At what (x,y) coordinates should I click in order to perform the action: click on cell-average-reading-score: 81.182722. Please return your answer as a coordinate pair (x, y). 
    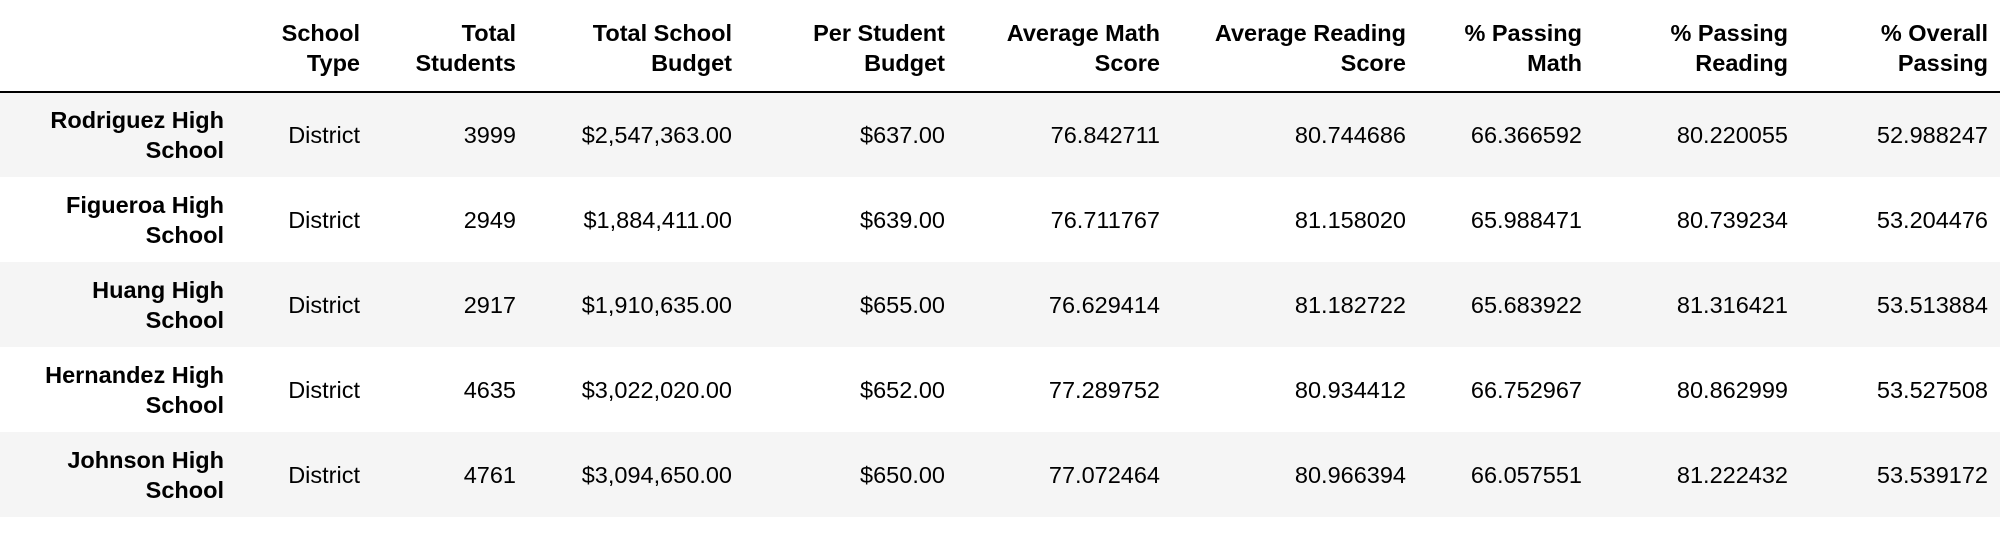
    Looking at the image, I should click on (1350, 304).